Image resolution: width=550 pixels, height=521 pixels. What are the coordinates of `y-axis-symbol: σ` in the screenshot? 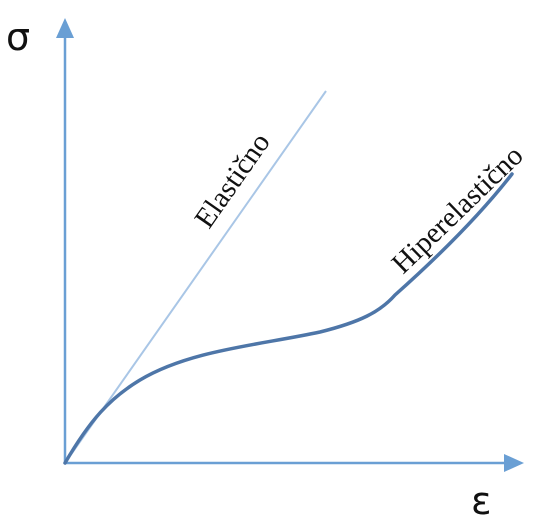 It's located at (18, 37).